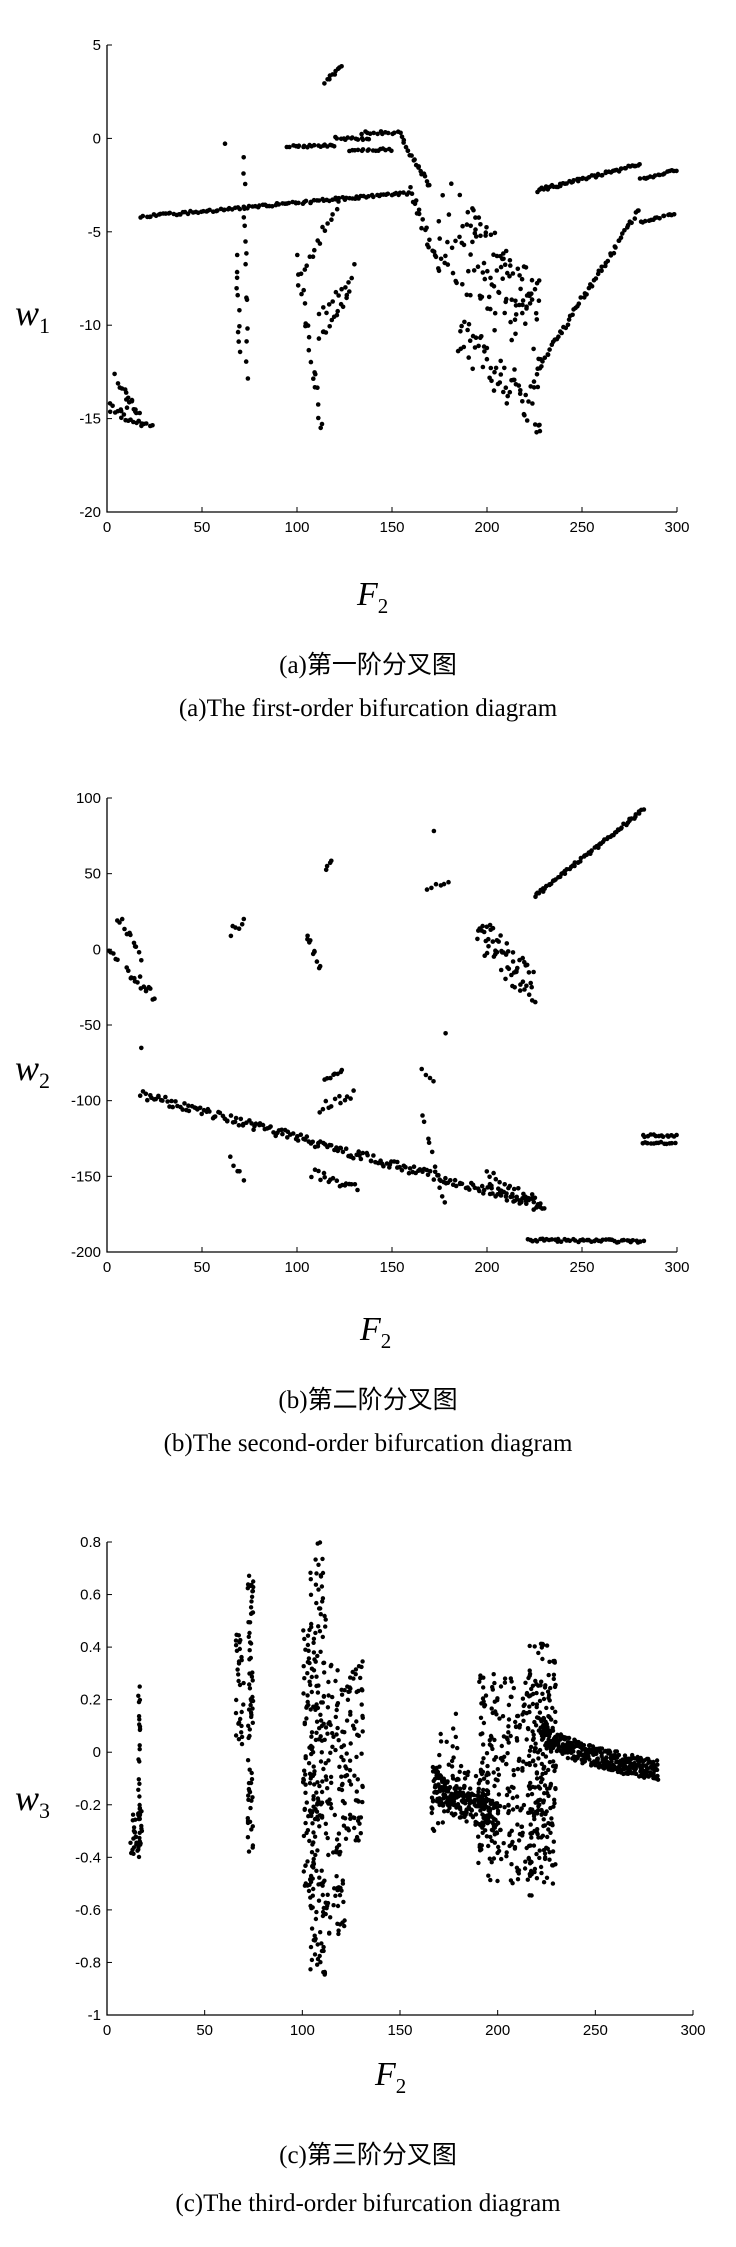 This screenshot has height=2247, width=736. What do you see at coordinates (97, 45) in the screenshot?
I see `y-tick-label: 5` at bounding box center [97, 45].